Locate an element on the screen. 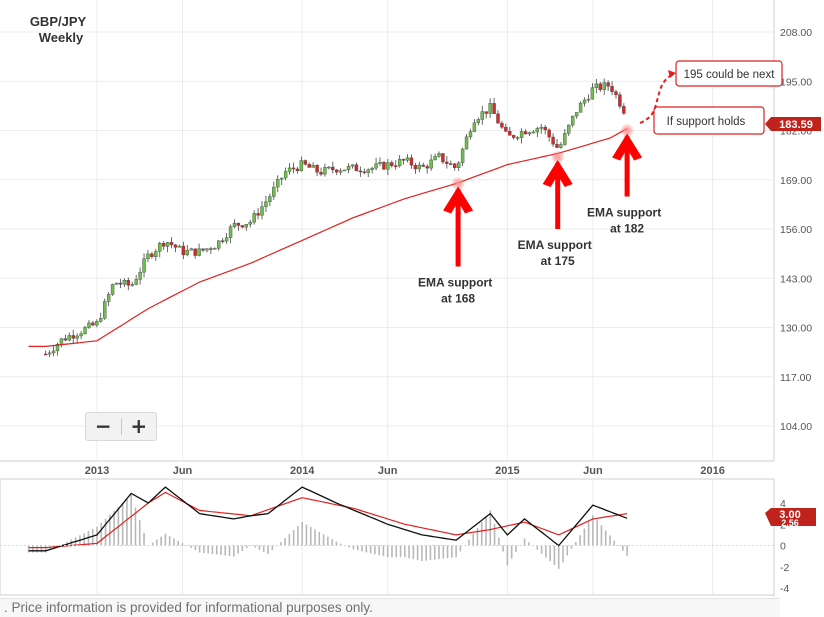 Image resolution: width=824 pixels, height=617 pixels. x-tick-label: Jun is located at coordinates (183, 471).